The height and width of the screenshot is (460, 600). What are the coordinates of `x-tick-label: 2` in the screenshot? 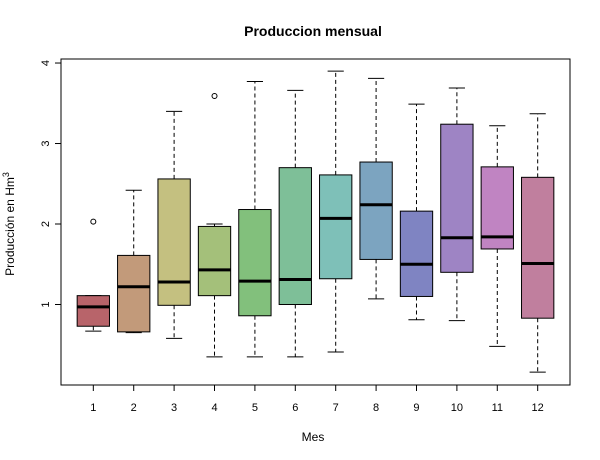 It's located at (134, 408).